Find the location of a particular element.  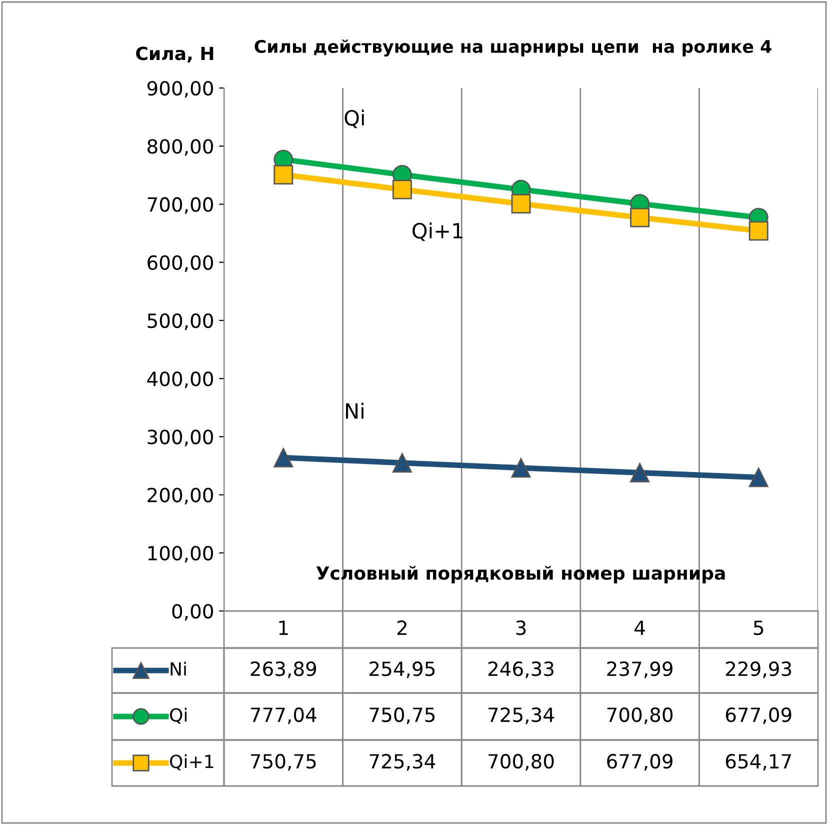

y-tick-label: 800,00 is located at coordinates (180, 147).